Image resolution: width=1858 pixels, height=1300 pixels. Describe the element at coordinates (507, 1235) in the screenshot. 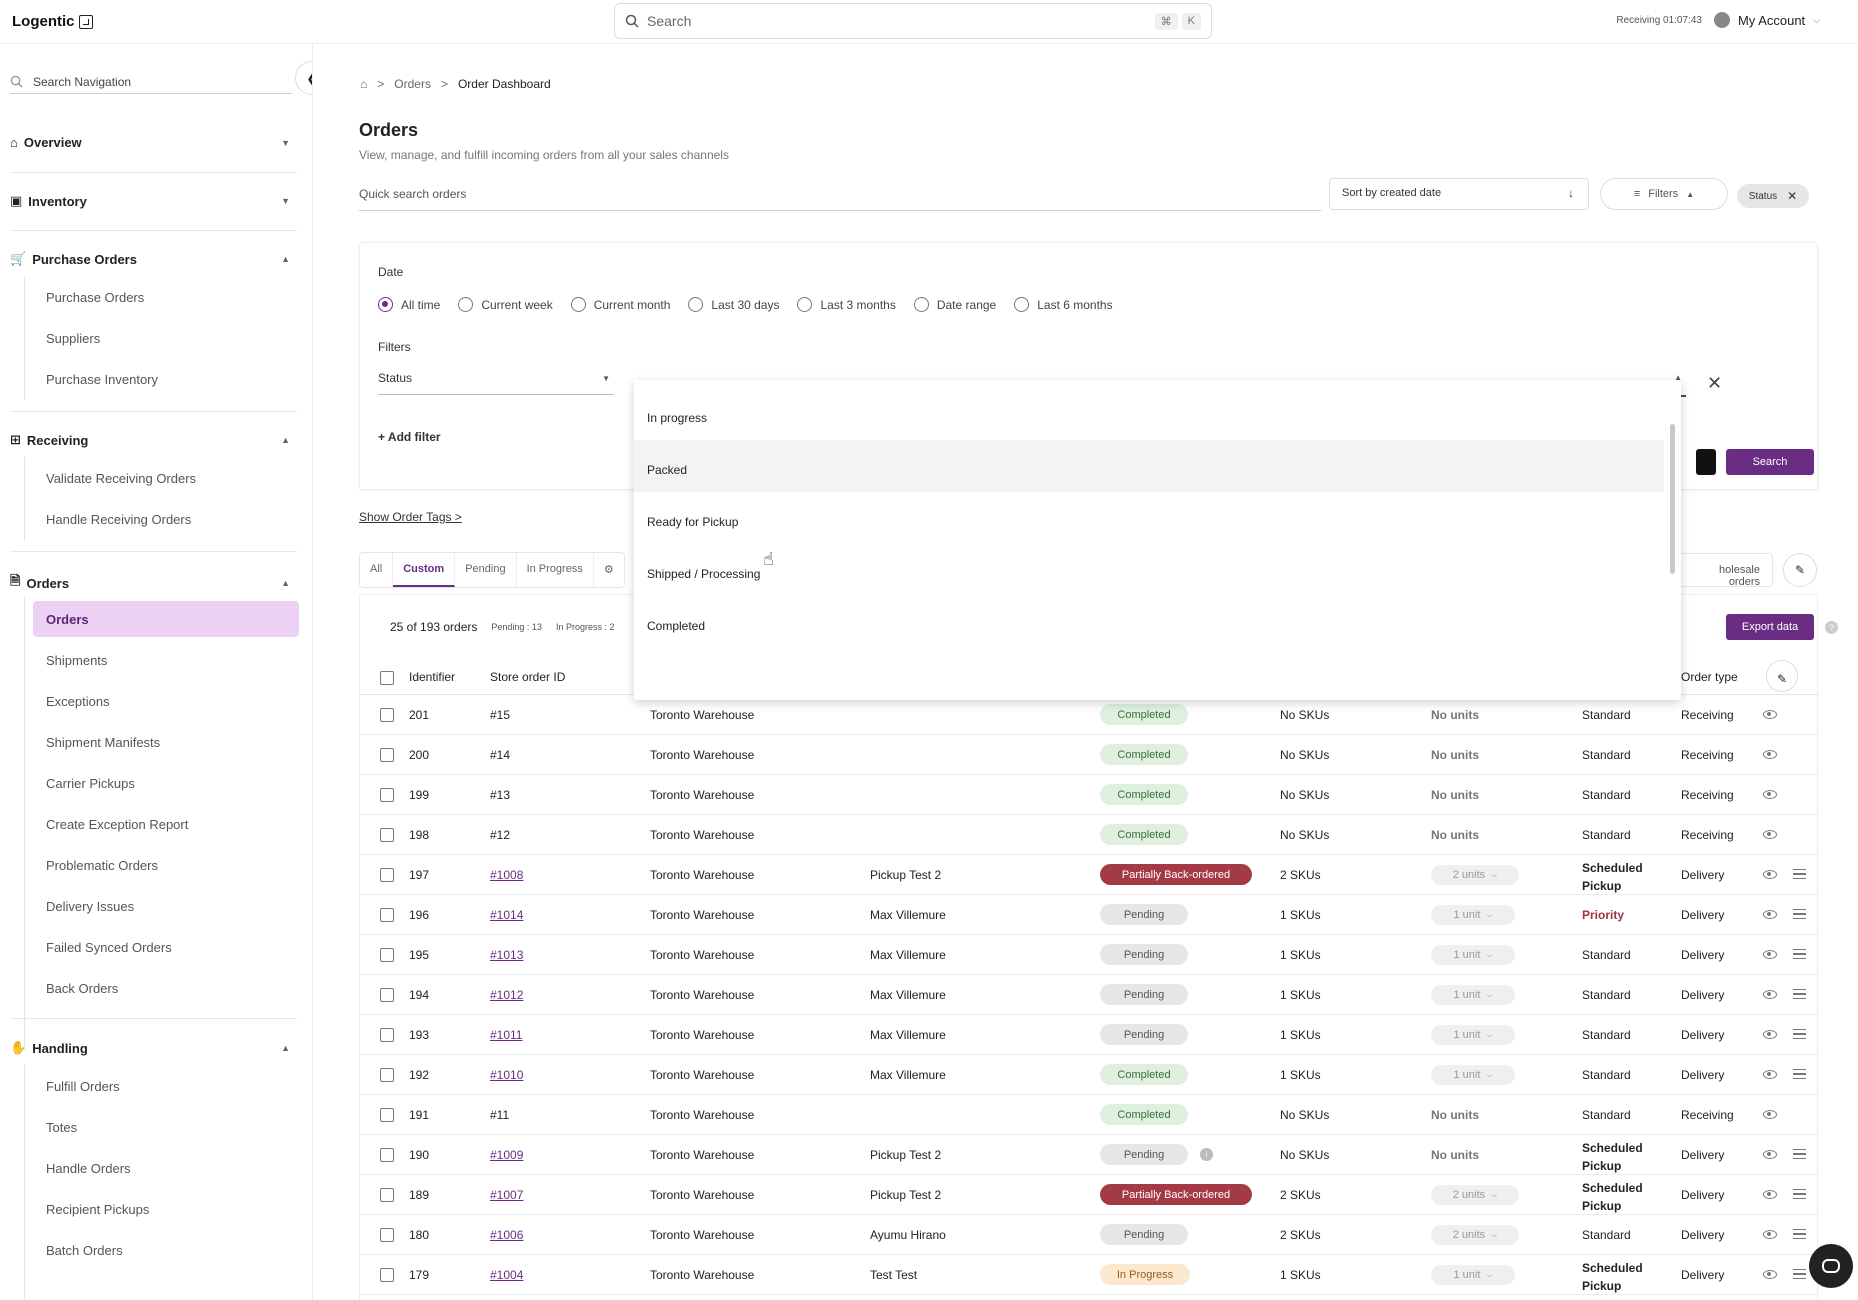

I see `store-order-id-cell: #1006` at that location.